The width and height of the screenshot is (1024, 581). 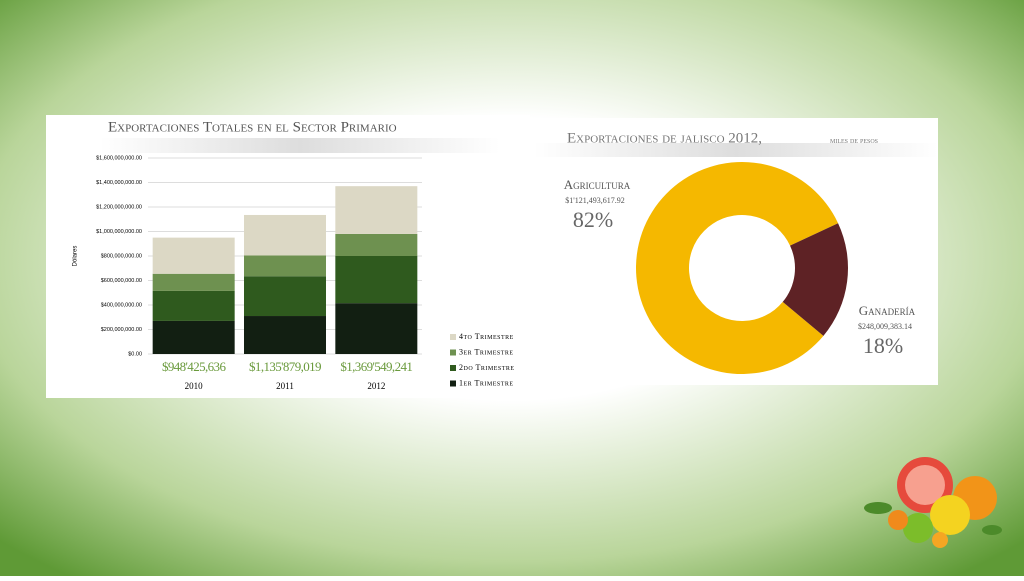 What do you see at coordinates (285, 366) in the screenshot?
I see `total-label: $1,135'879,019` at bounding box center [285, 366].